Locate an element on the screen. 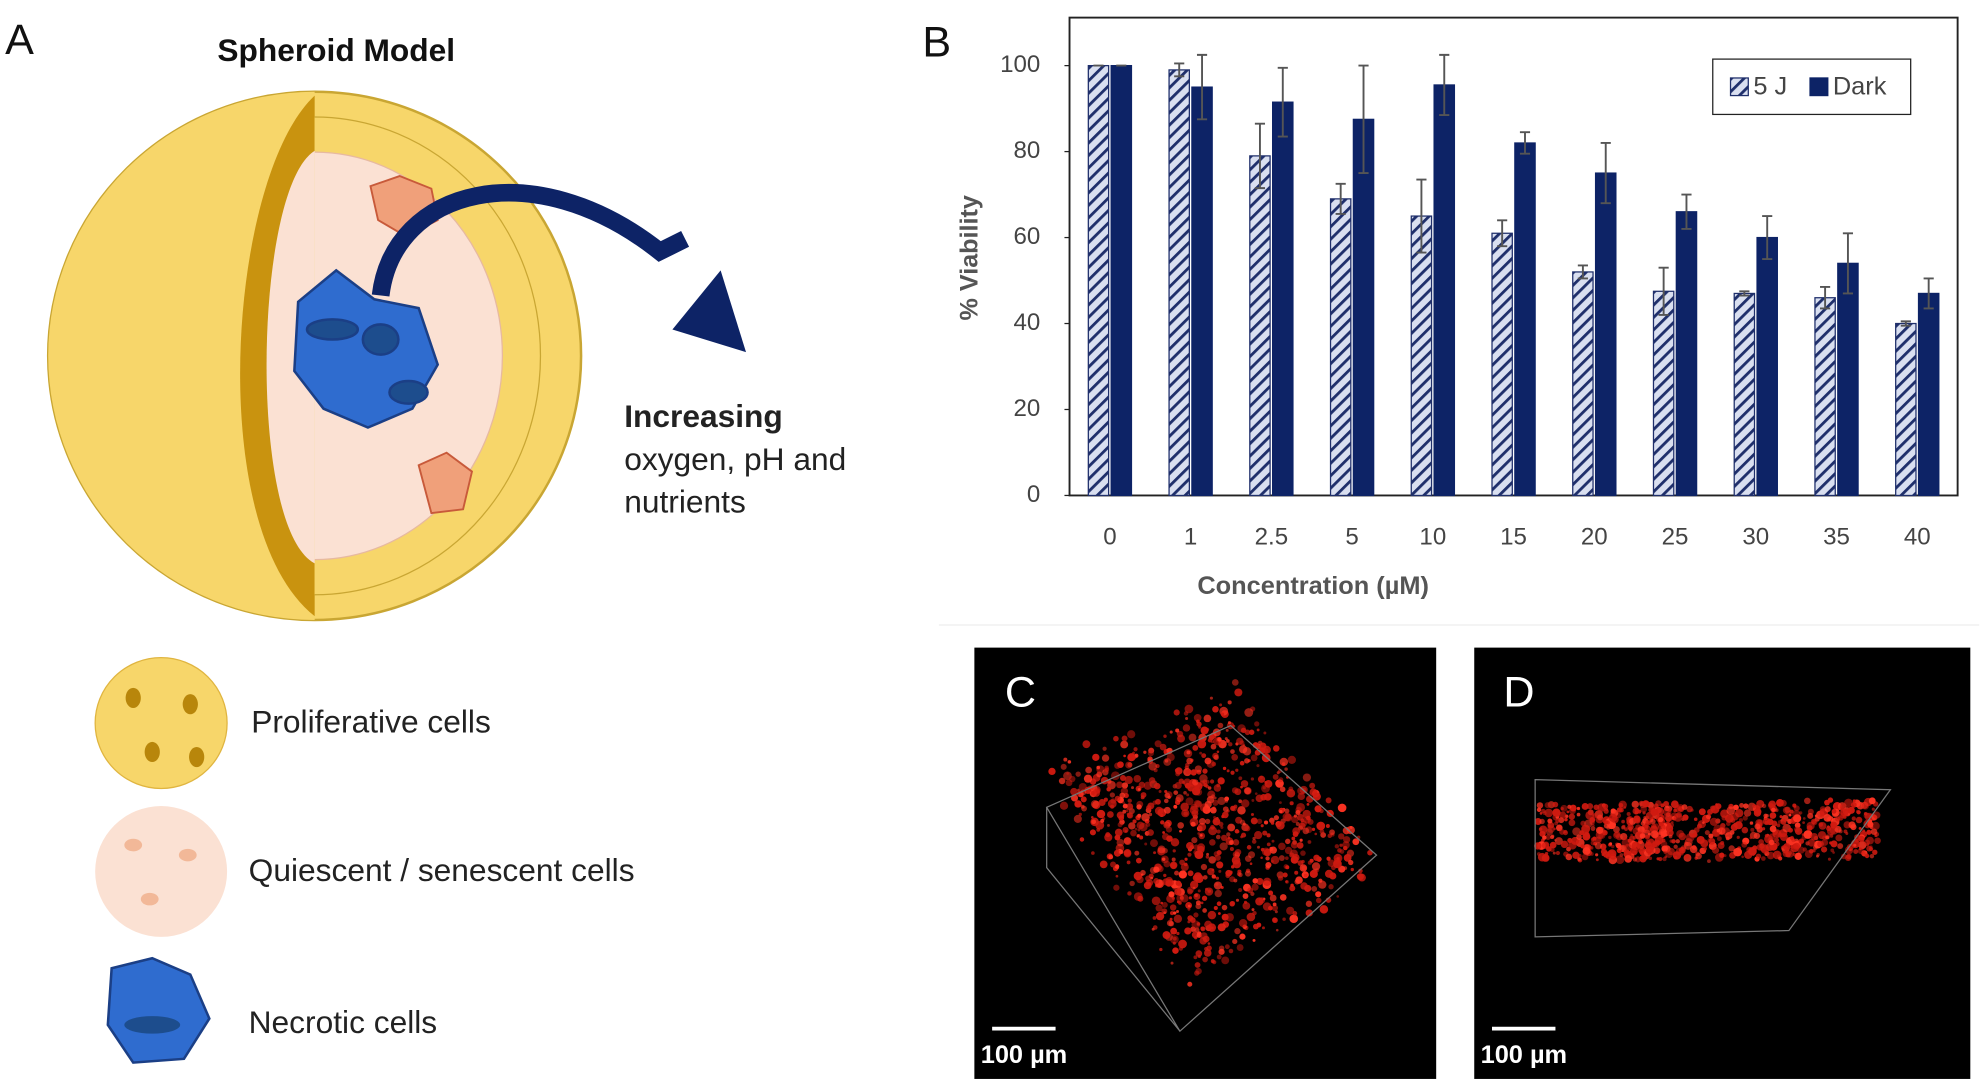  y-tick-label: 40 is located at coordinates (1027, 322).